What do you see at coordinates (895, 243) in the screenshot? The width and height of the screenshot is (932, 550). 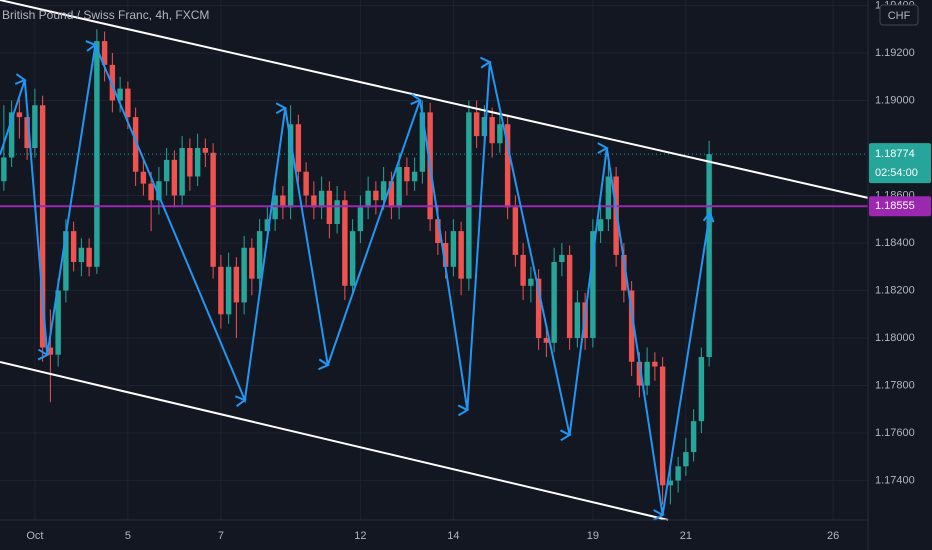 I see `y-tick-label: 1.18400` at bounding box center [895, 243].